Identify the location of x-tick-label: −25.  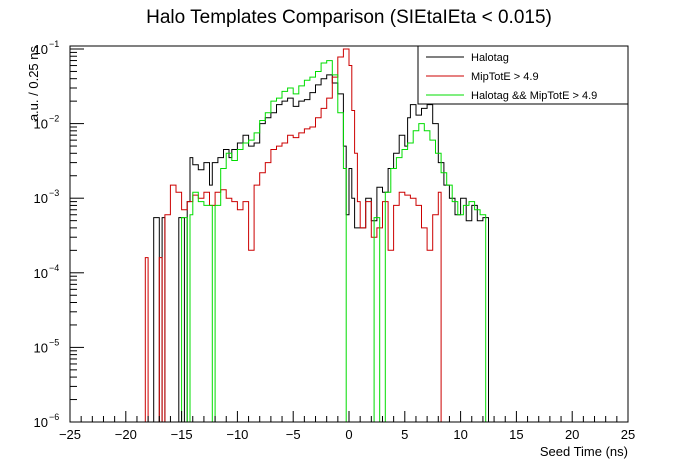
(70, 434).